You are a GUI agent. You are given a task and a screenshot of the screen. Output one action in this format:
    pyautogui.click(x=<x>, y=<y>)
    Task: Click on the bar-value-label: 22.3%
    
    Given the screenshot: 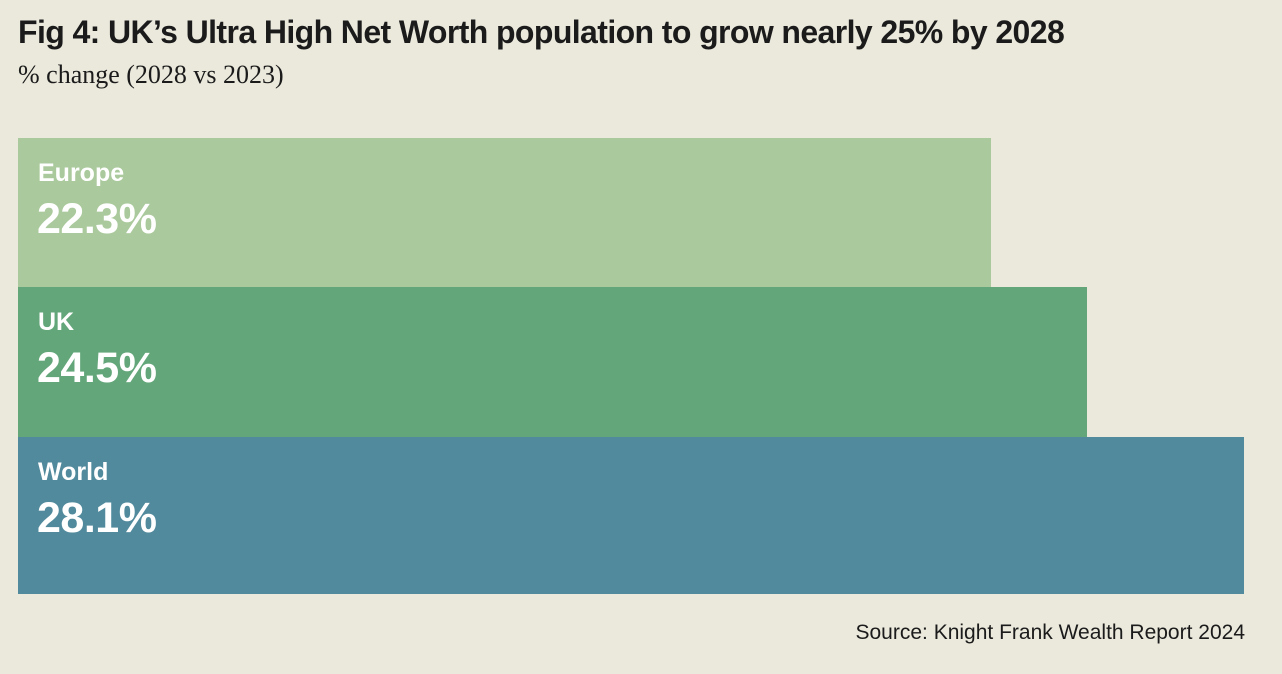 What is the action you would take?
    pyautogui.click(x=97, y=219)
    